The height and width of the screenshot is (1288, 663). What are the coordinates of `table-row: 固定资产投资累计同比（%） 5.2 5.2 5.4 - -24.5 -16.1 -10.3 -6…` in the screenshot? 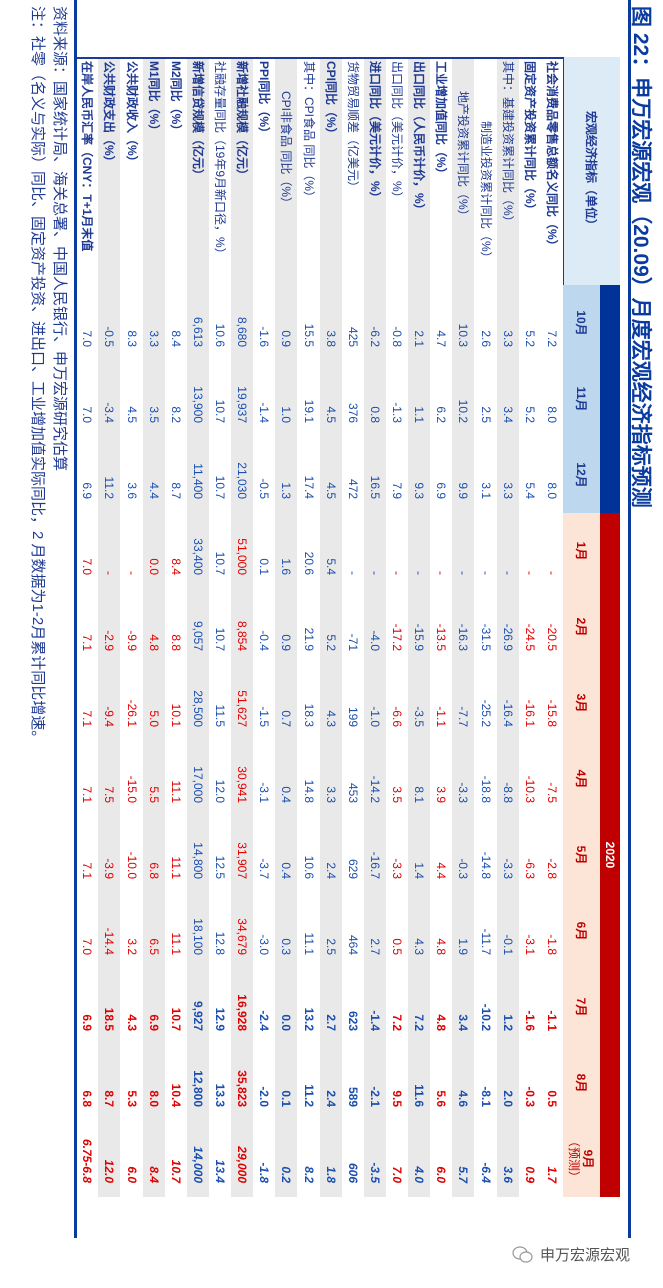 It's located at (530, 627).